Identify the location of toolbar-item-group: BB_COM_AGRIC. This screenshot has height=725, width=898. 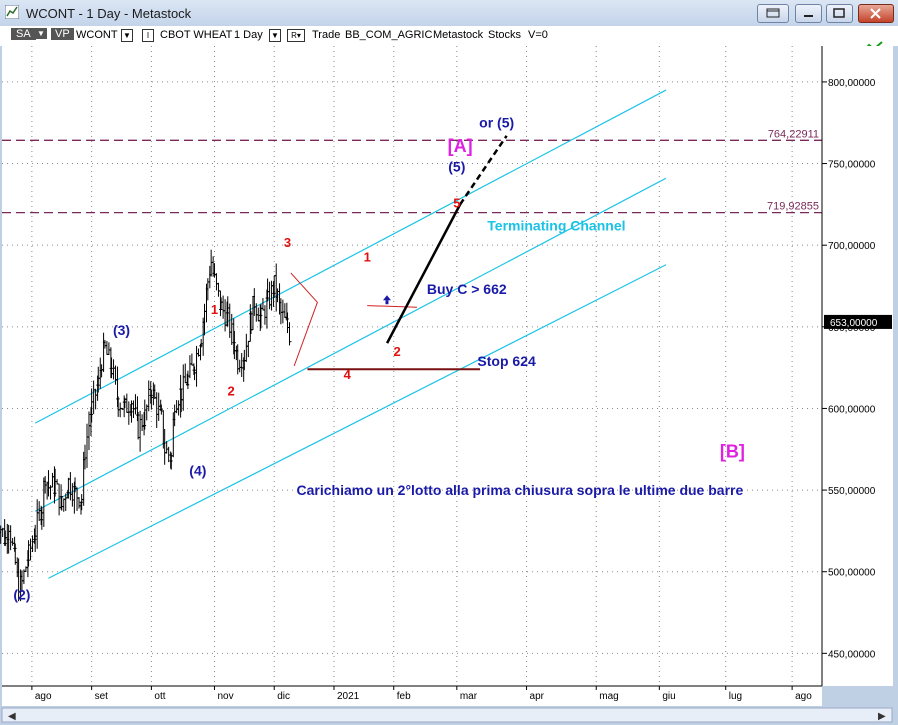
(389, 35).